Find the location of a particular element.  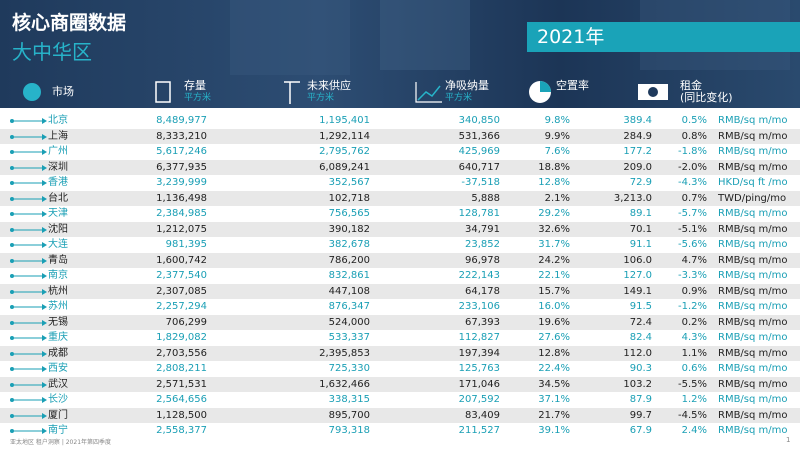

cell-net-absorption: 125,763 is located at coordinates (479, 368).